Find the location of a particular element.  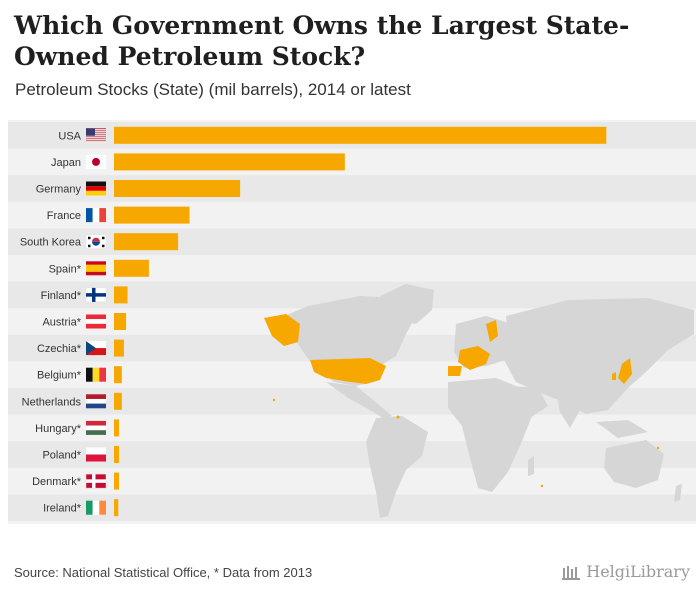

map-madagascar is located at coordinates (531, 466).